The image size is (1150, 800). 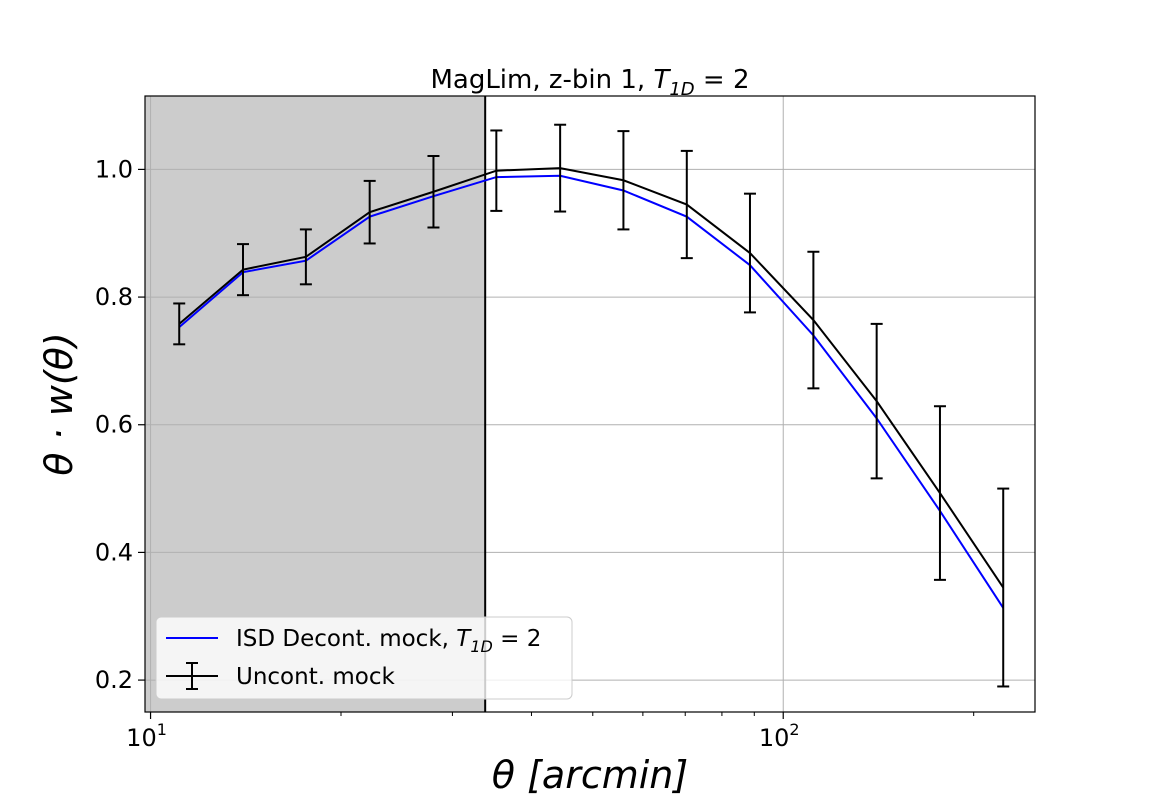 What do you see at coordinates (589, 82) in the screenshot?
I see `chart-title: MagLim, z-bin 1, T1D = 2` at bounding box center [589, 82].